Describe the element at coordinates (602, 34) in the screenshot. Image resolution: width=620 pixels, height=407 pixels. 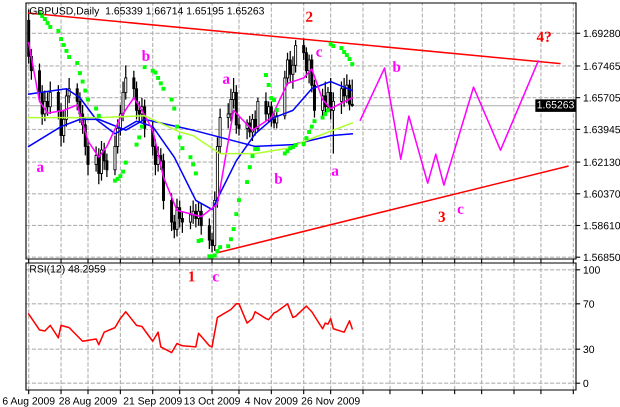
I see `y-tick-label: 1.69280` at that location.